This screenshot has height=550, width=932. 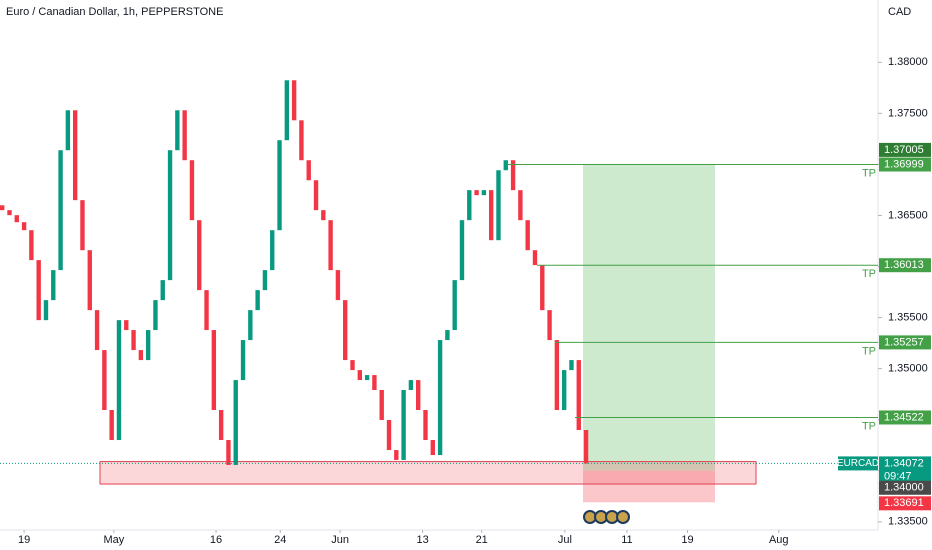 I want to click on tp-price-label: 1.34522, so click(x=904, y=417).